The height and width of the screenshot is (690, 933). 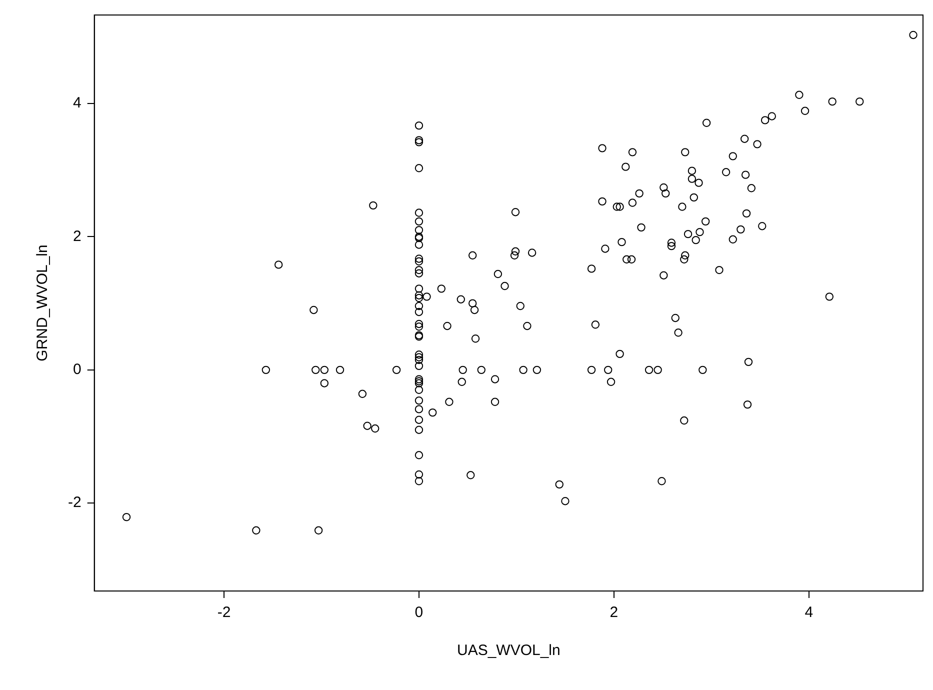 I want to click on y-tick-label: -2, so click(x=75, y=503).